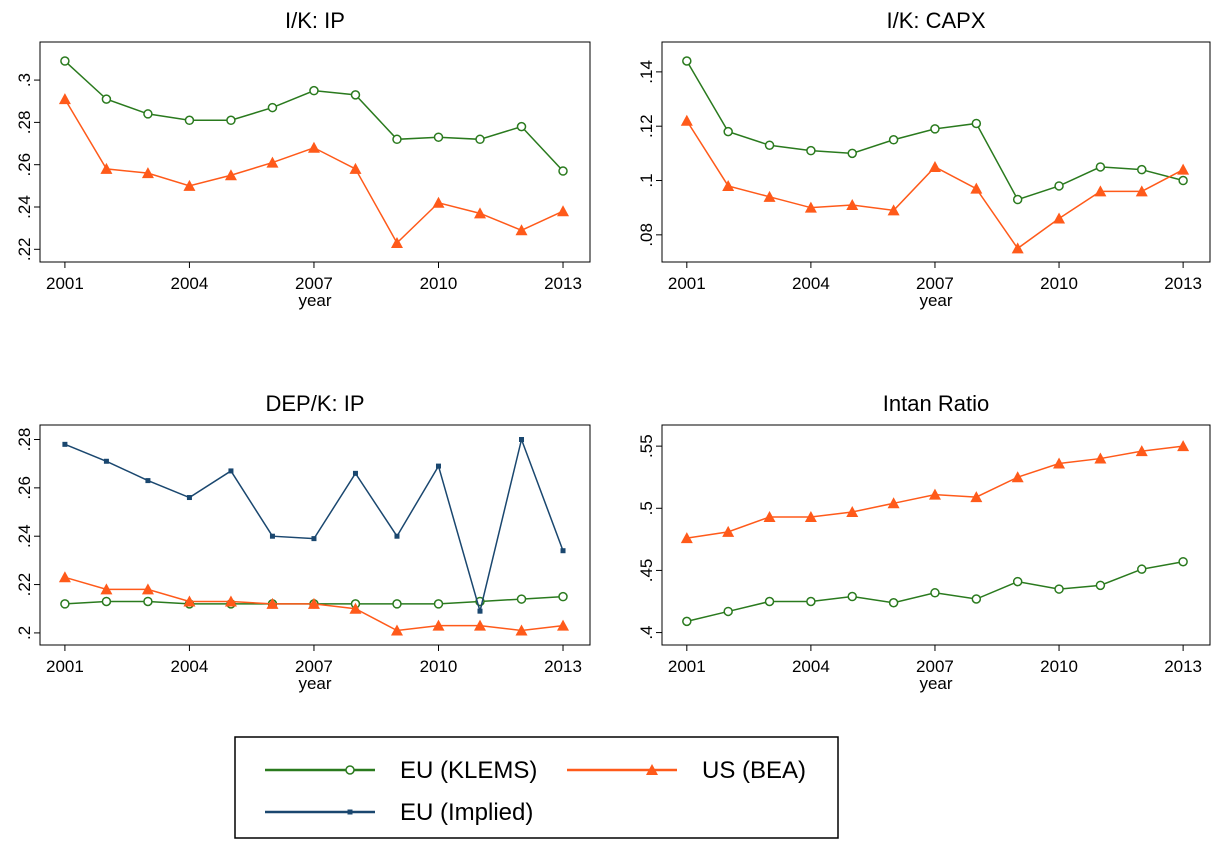 The width and height of the screenshot is (1222, 861). I want to click on plot-frame, so click(315, 535).